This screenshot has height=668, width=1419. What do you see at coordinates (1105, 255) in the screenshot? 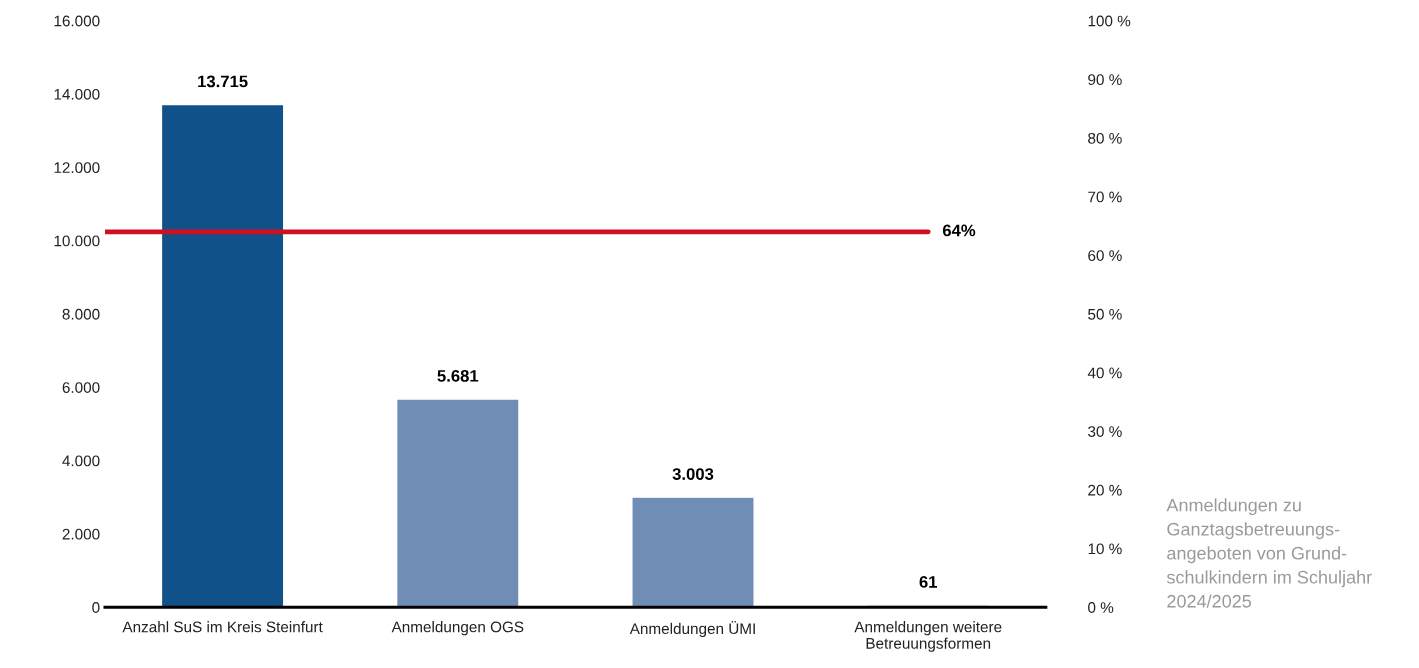
I see `y2-tick-label: 60 %` at bounding box center [1105, 255].